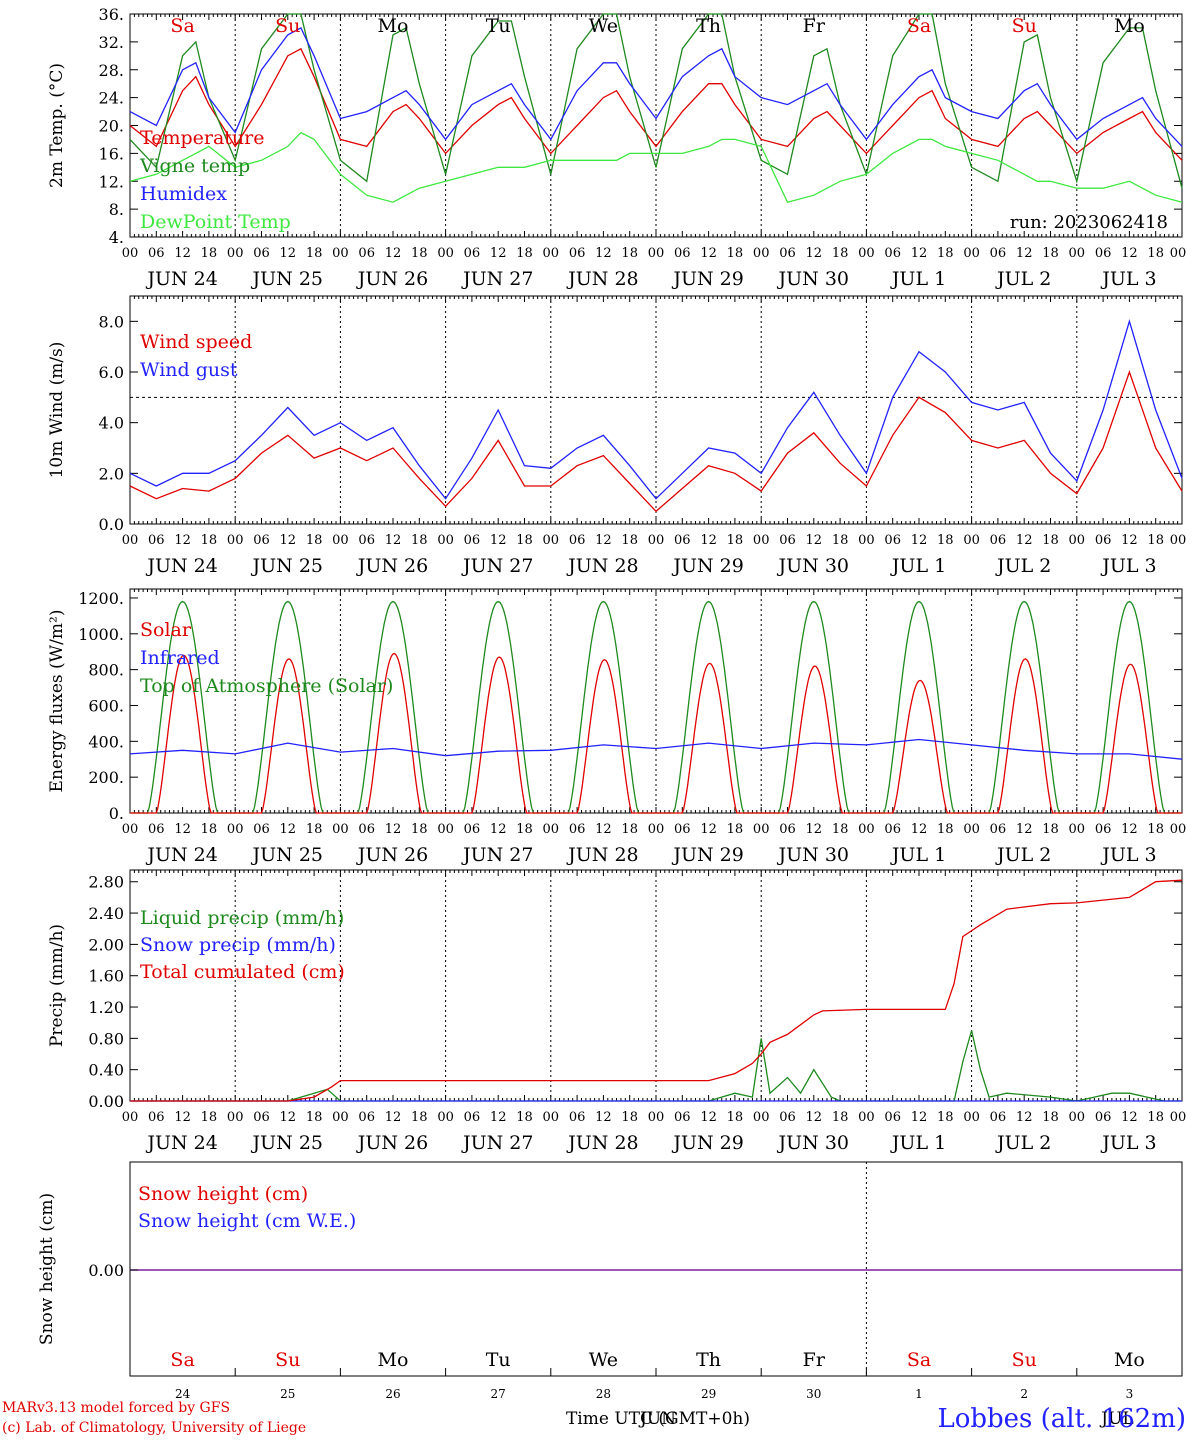  What do you see at coordinates (1128, 566) in the screenshot?
I see `x-date-label: JUL 3` at bounding box center [1128, 566].